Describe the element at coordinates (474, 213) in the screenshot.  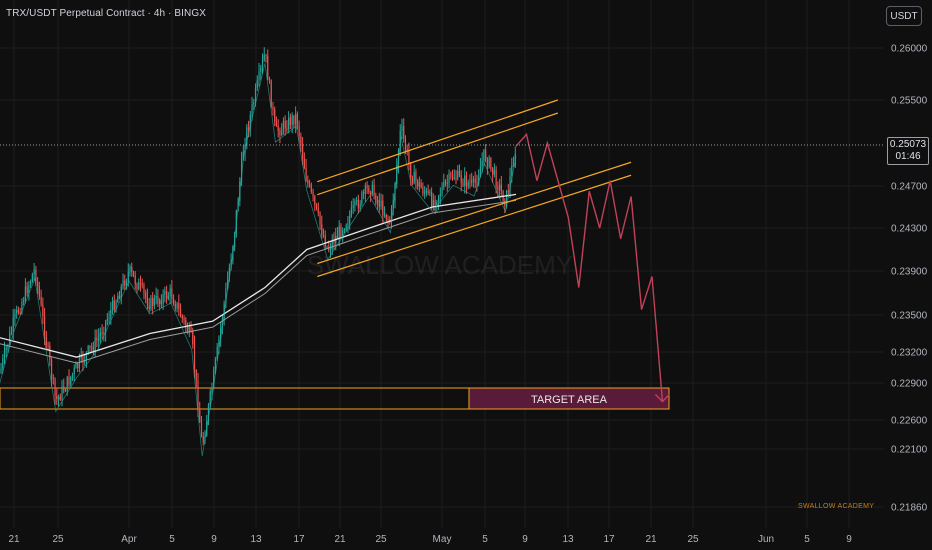
I see `channel-lower-line-inner` at that location.